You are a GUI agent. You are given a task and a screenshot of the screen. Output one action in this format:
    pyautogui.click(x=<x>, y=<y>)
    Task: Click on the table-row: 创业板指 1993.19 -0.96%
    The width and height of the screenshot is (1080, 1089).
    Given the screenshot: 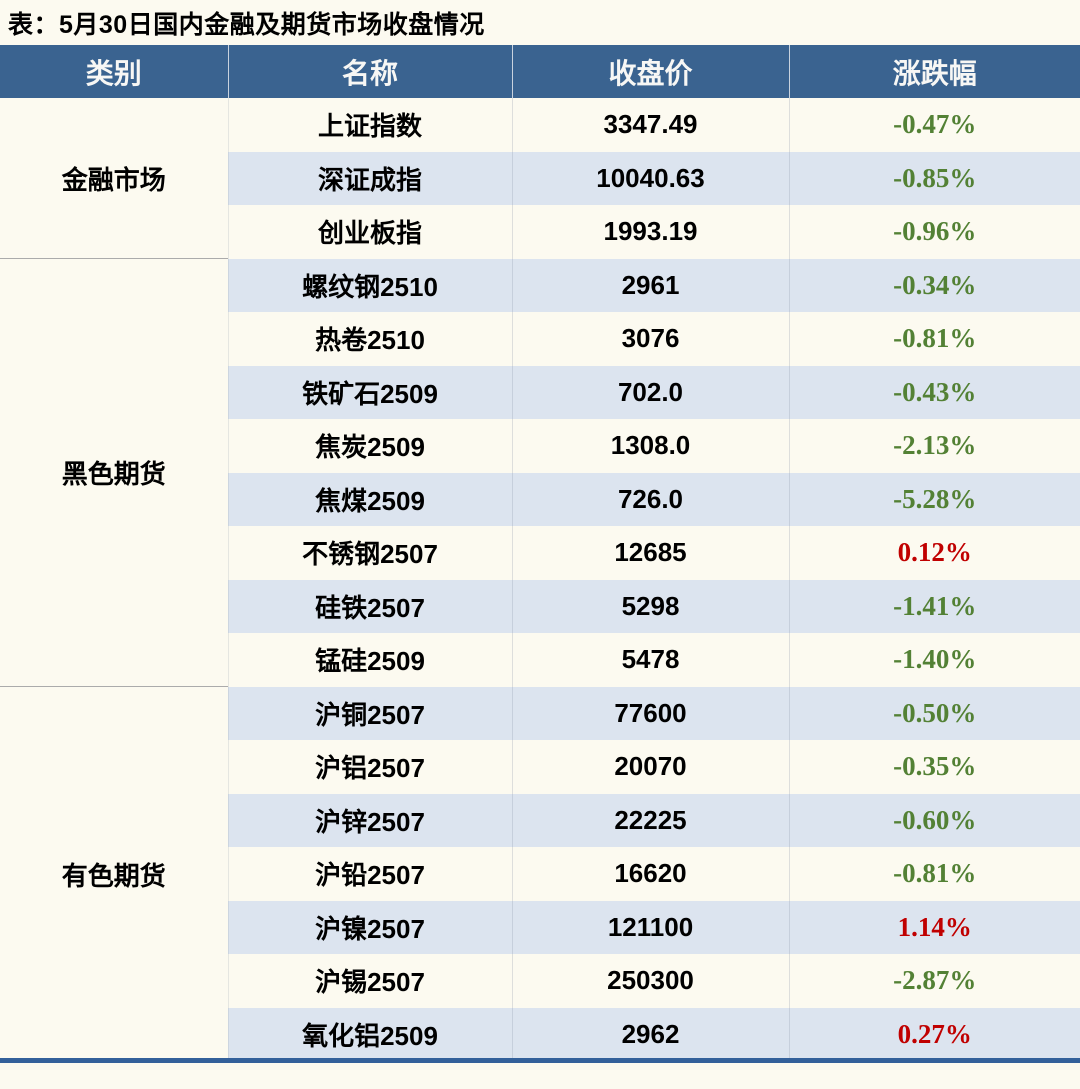 What is the action you would take?
    pyautogui.click(x=540, y=232)
    